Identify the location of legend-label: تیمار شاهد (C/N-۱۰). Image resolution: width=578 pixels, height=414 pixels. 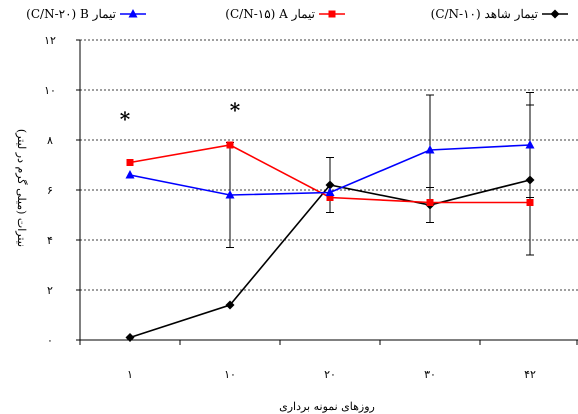
(484, 14).